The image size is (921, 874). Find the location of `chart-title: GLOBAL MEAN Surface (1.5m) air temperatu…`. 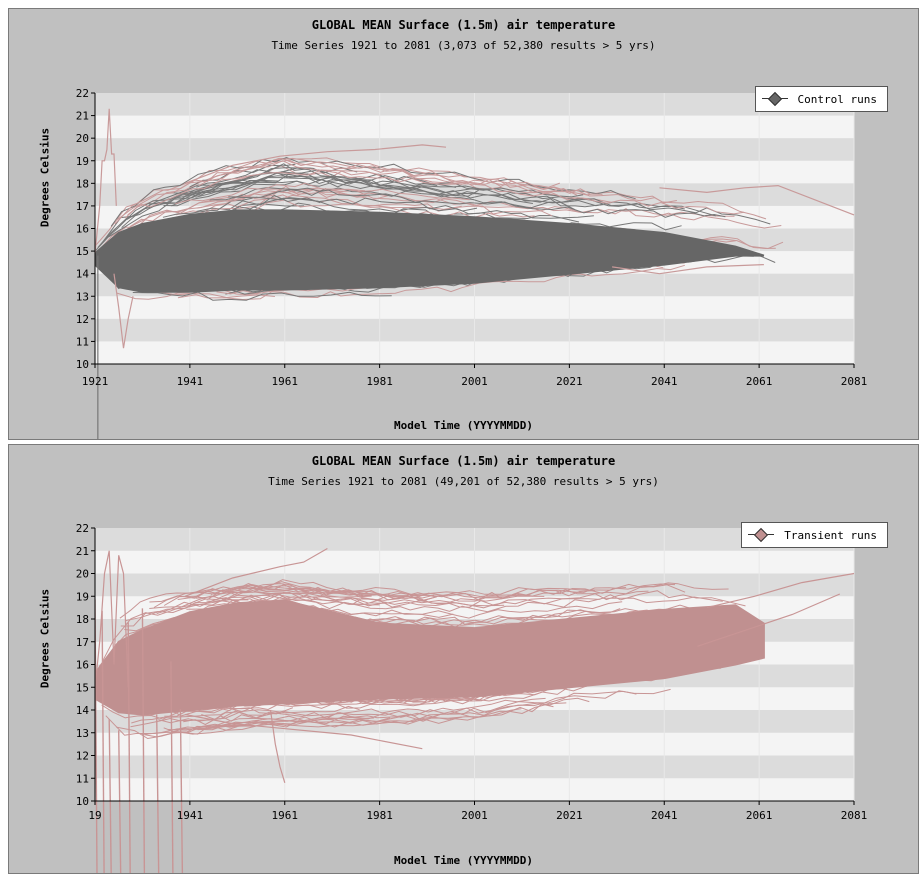

chart-title: GLOBAL MEAN Surface (1.5m) air temperatu… is located at coordinates (463, 461).